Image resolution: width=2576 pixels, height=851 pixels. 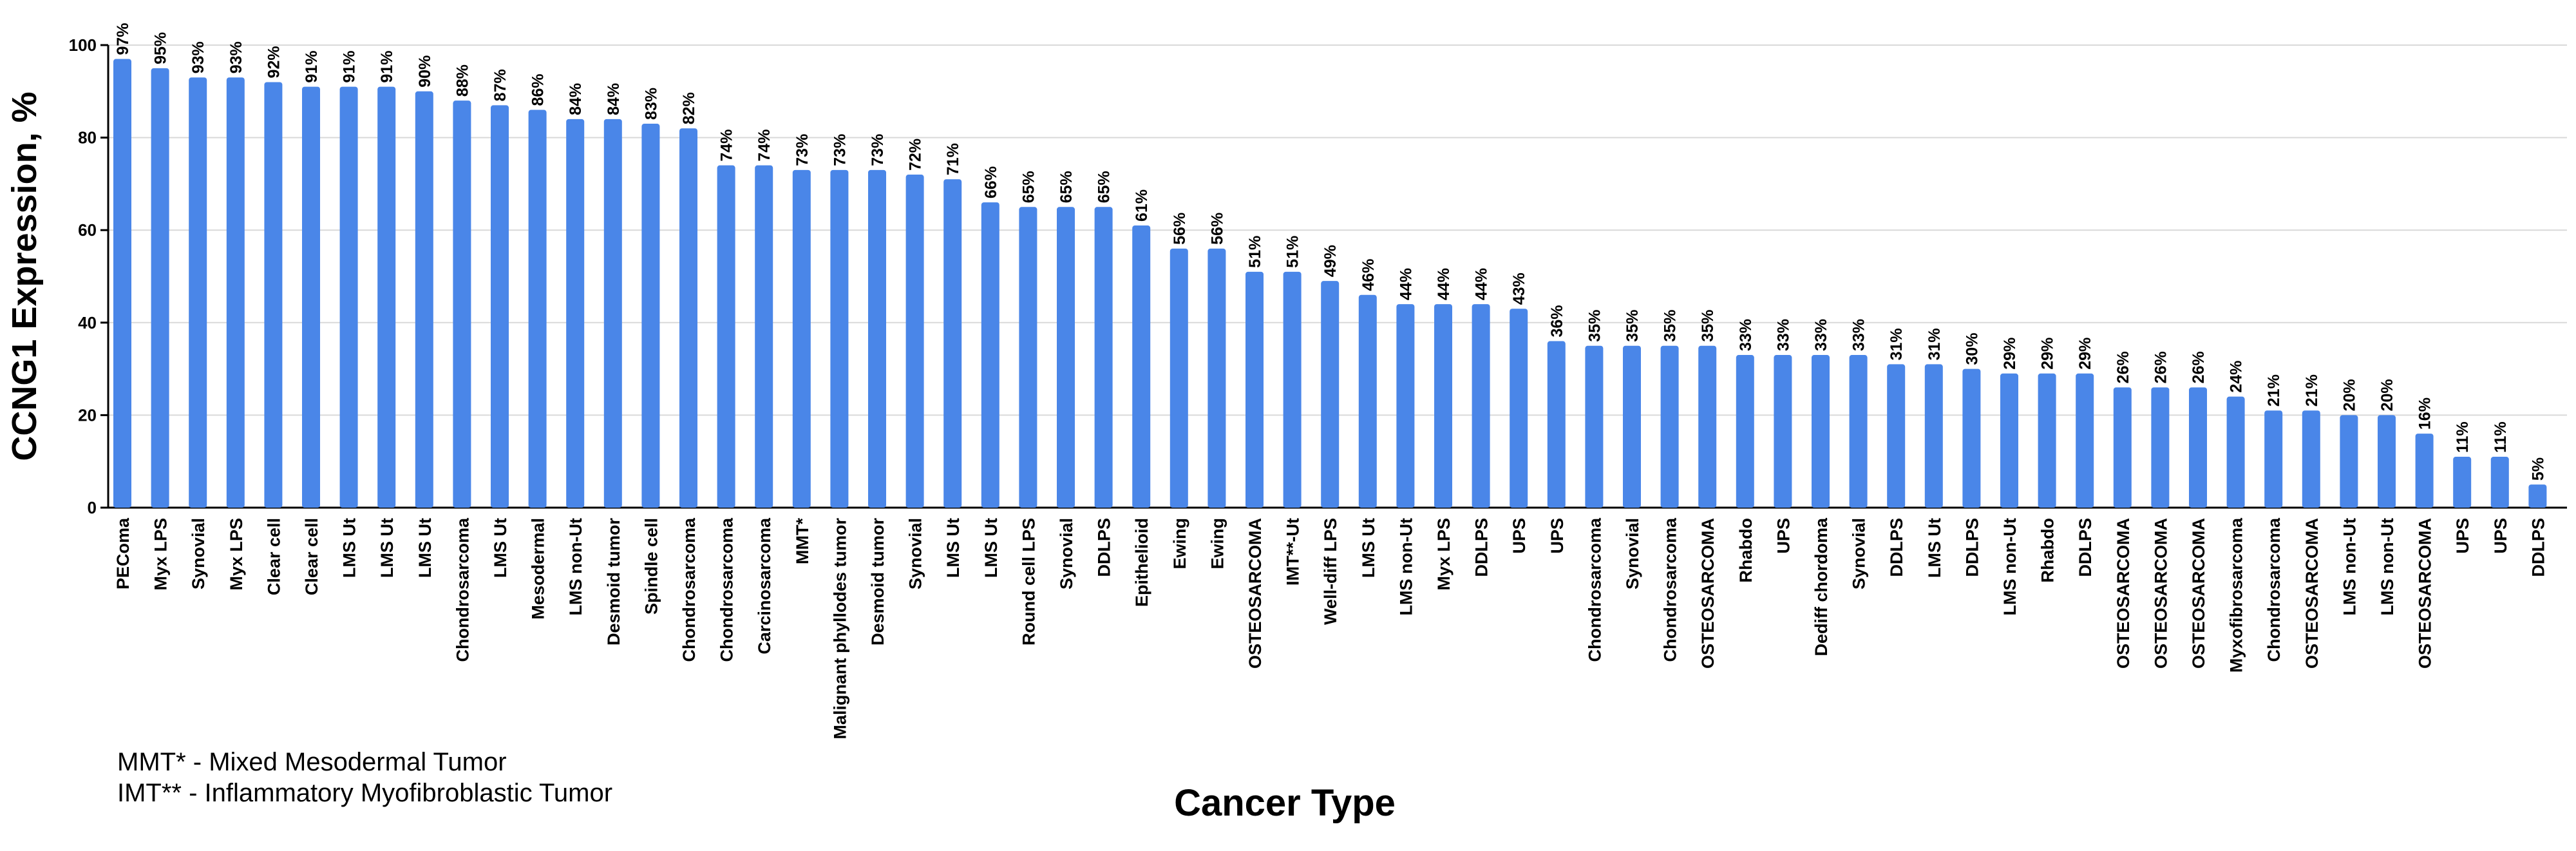 What do you see at coordinates (1180, 229) in the screenshot?
I see `data-label: 56%` at bounding box center [1180, 229].